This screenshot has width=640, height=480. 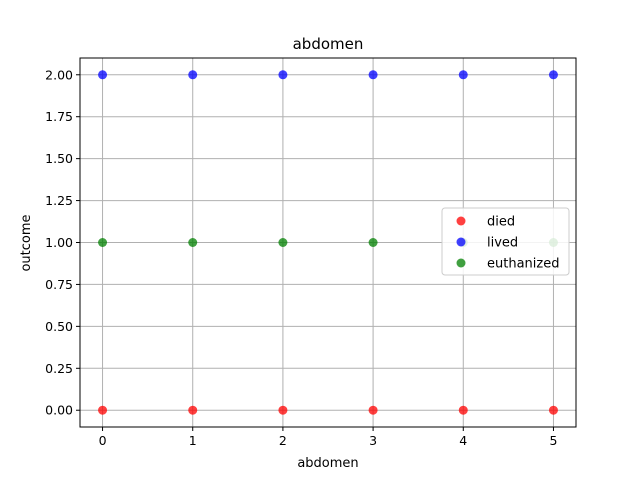 I want to click on x-axis-ticks: 0 1 2 3 4 5, so click(x=328, y=437).